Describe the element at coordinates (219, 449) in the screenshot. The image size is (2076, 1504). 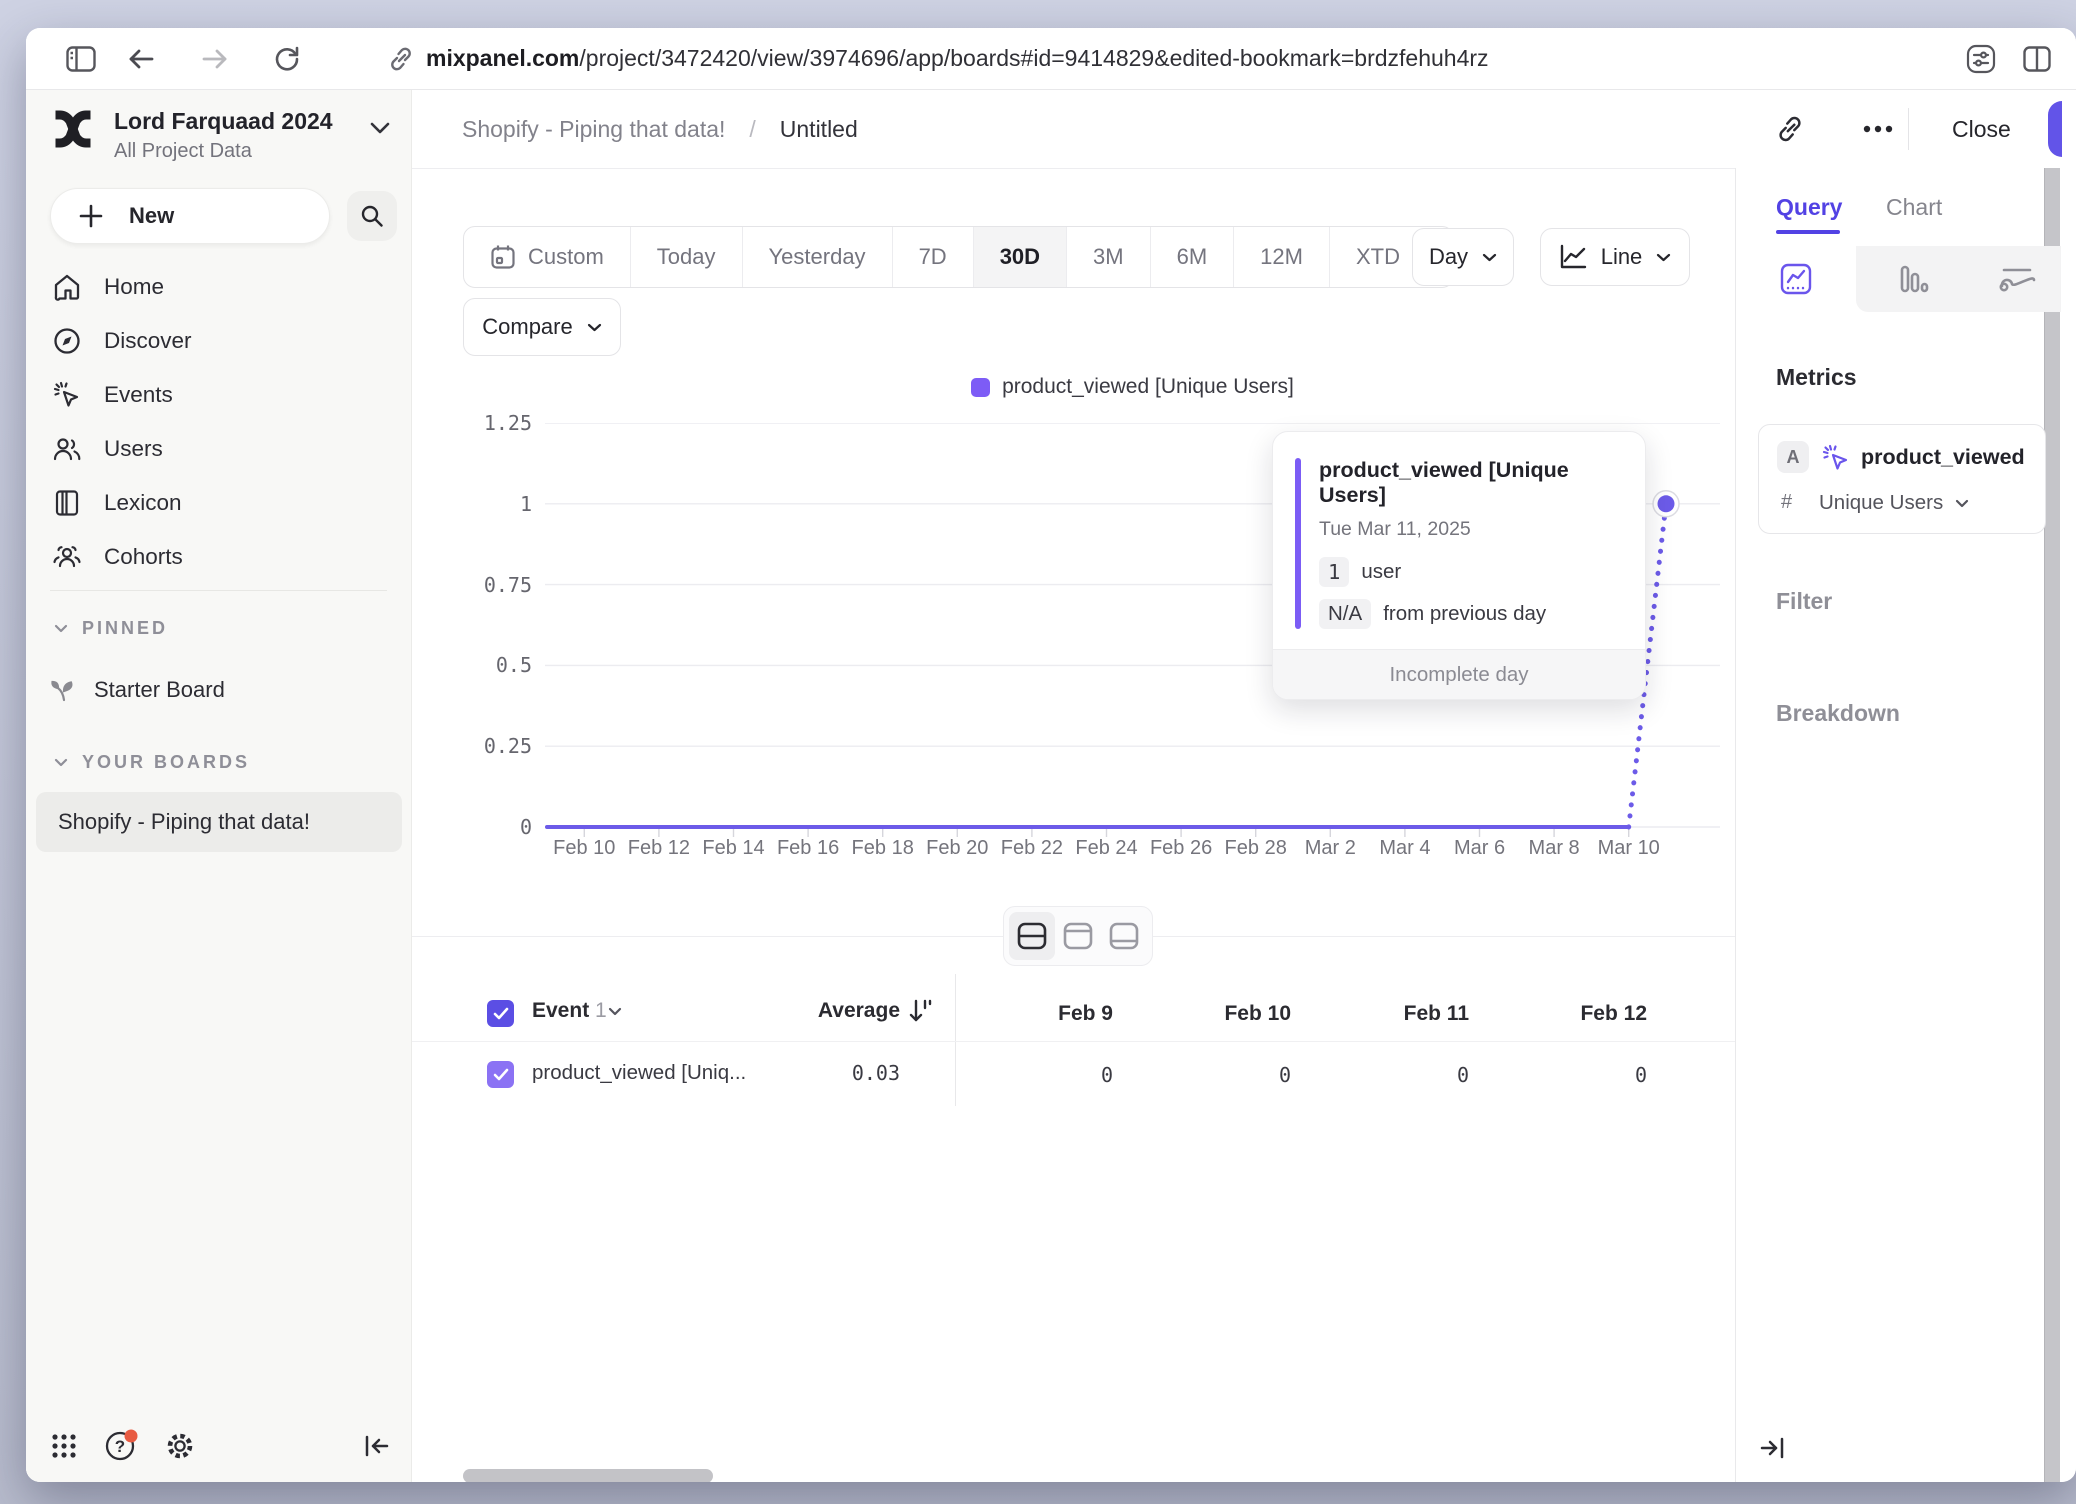
I see `sidebar-item-users: Users` at that location.